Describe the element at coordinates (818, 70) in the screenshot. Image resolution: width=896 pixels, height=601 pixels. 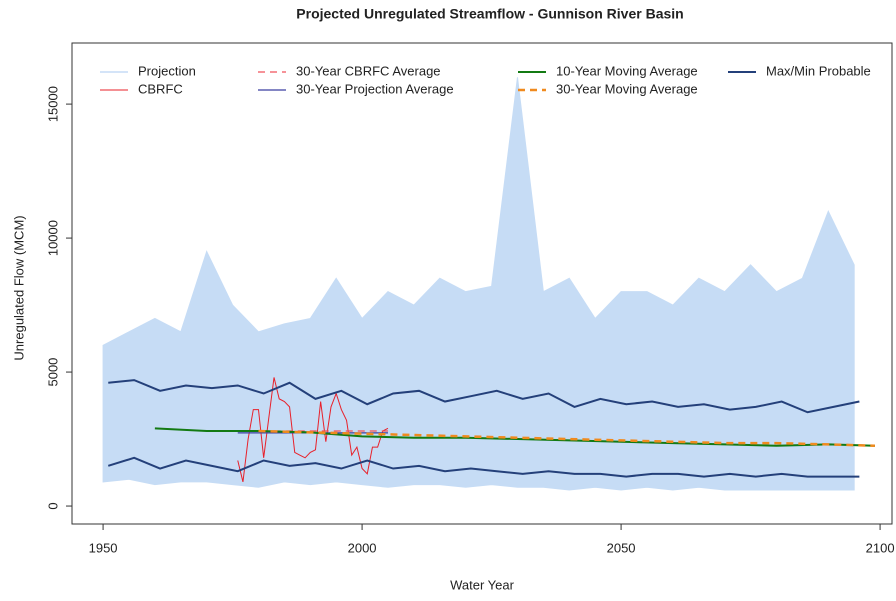
I see `legend-label: Max/Min Probable` at that location.